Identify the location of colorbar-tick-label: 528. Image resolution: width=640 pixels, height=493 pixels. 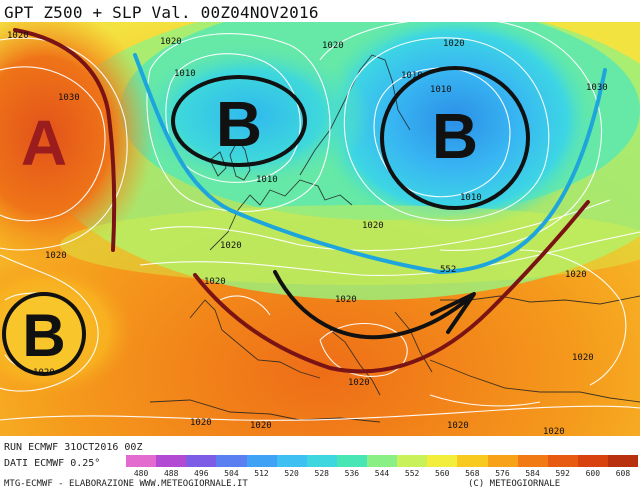
(321, 473).